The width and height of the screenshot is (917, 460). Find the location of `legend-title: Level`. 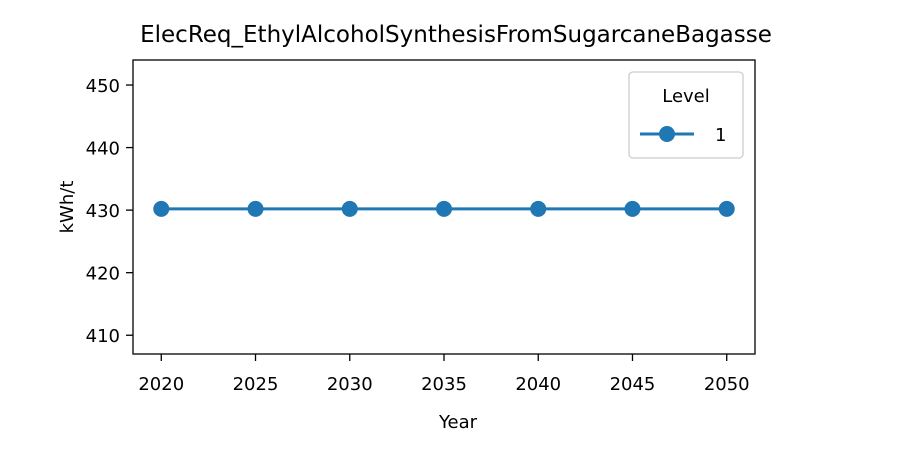

legend-title: Level is located at coordinates (686, 96).